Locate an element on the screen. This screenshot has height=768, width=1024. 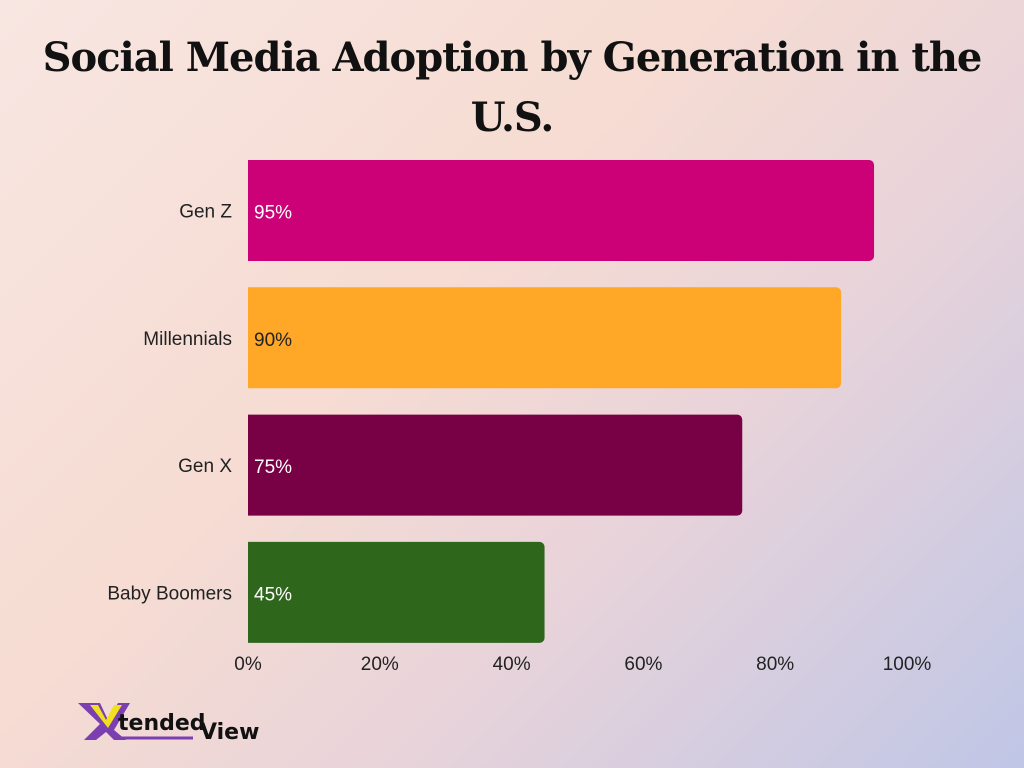
x-tick-label: 60% is located at coordinates (643, 664).